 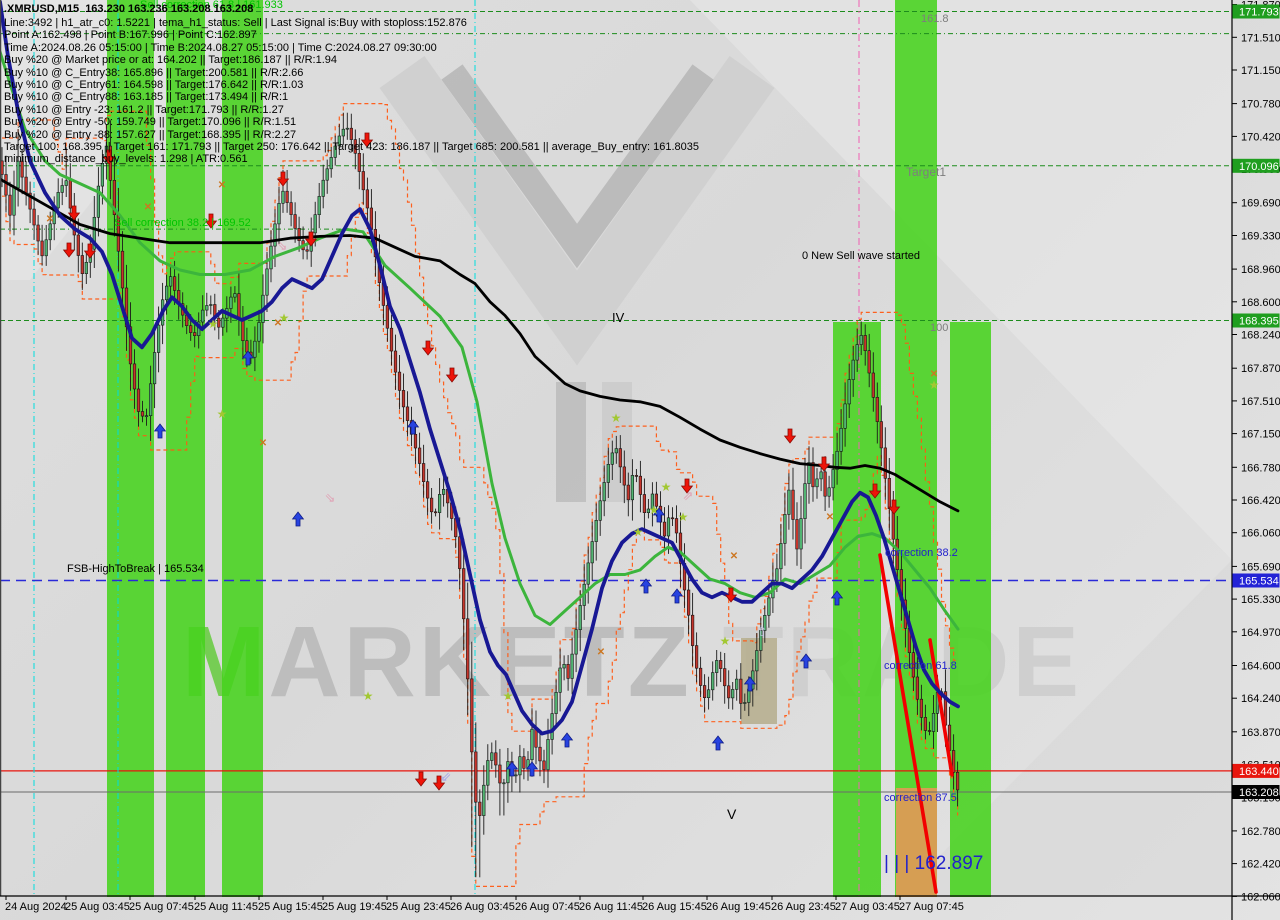 I want to click on target1-label: Target1, so click(x=926, y=172).